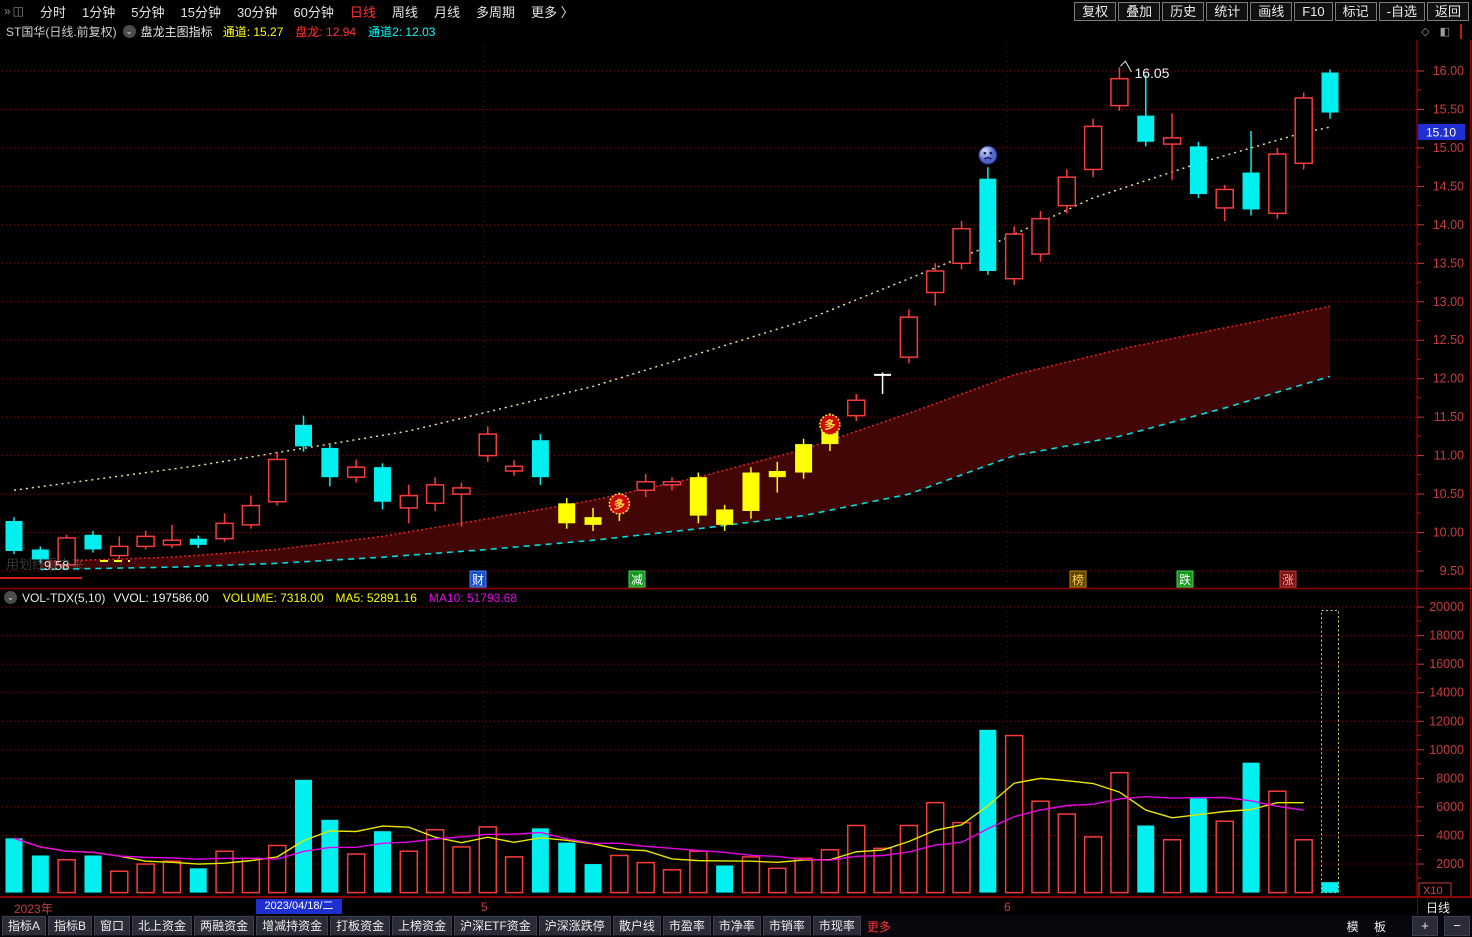 This screenshot has width=1472, height=937. Describe the element at coordinates (1078, 579) in the screenshot. I see `event-tag-榜` at that location.